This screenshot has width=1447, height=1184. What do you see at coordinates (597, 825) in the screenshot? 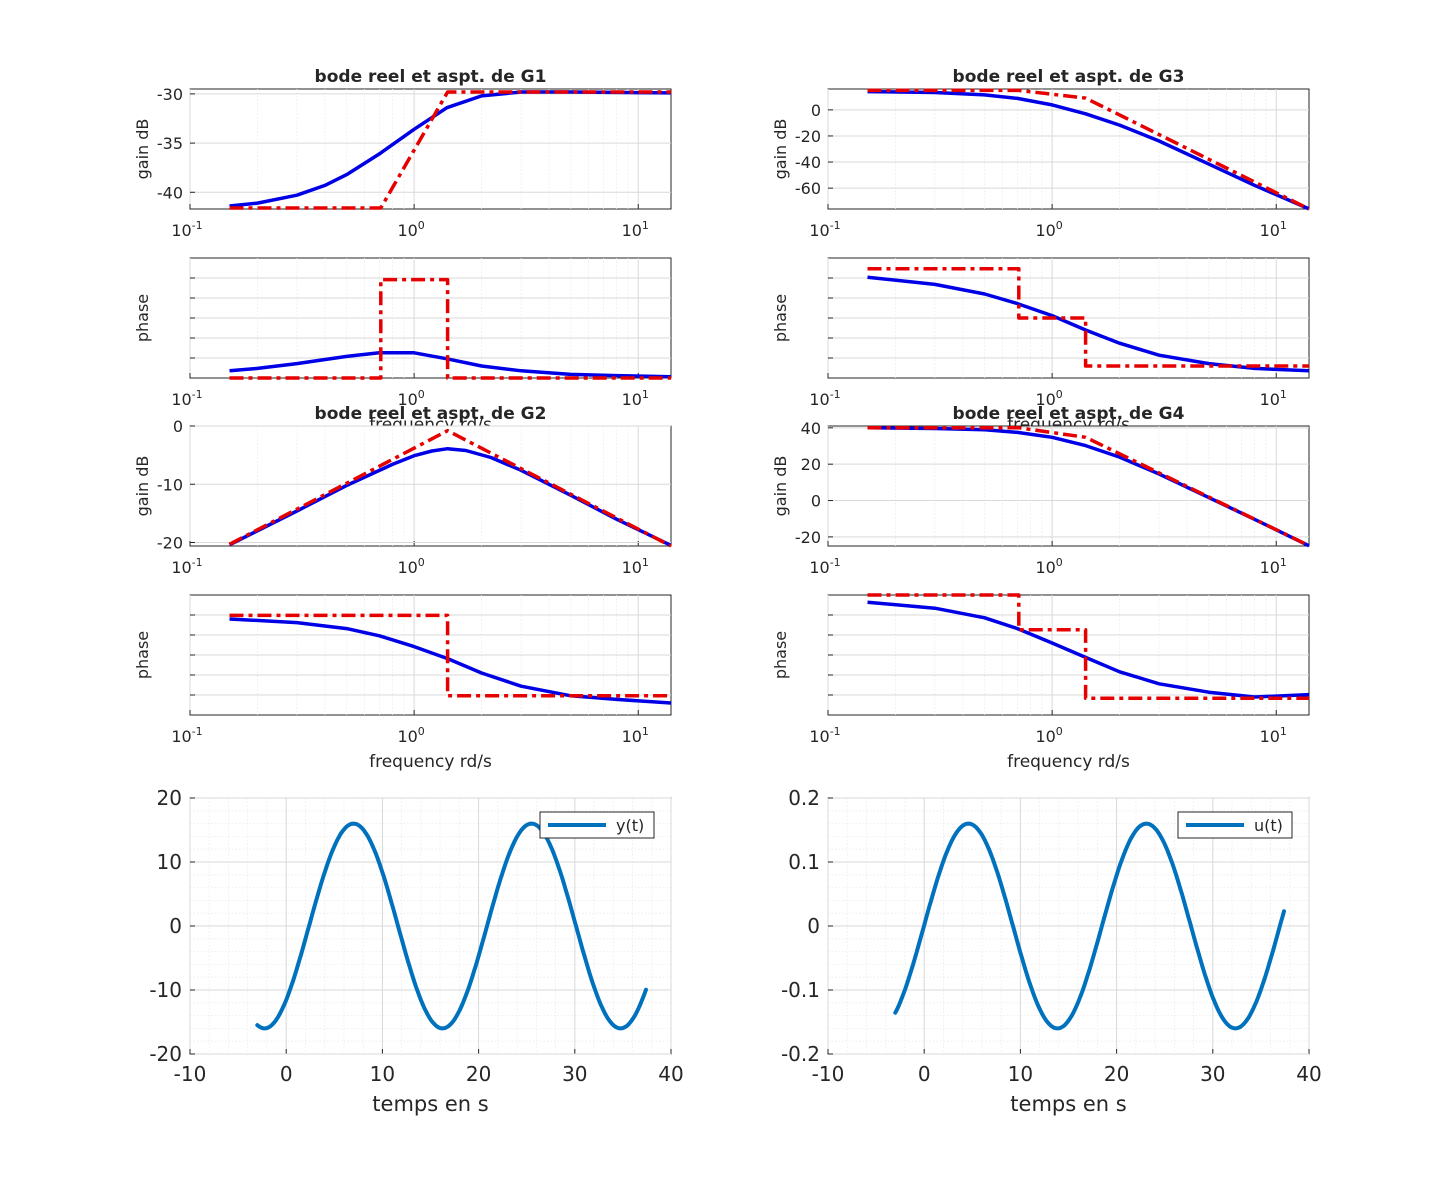
I see `legend: y(t)` at bounding box center [597, 825].